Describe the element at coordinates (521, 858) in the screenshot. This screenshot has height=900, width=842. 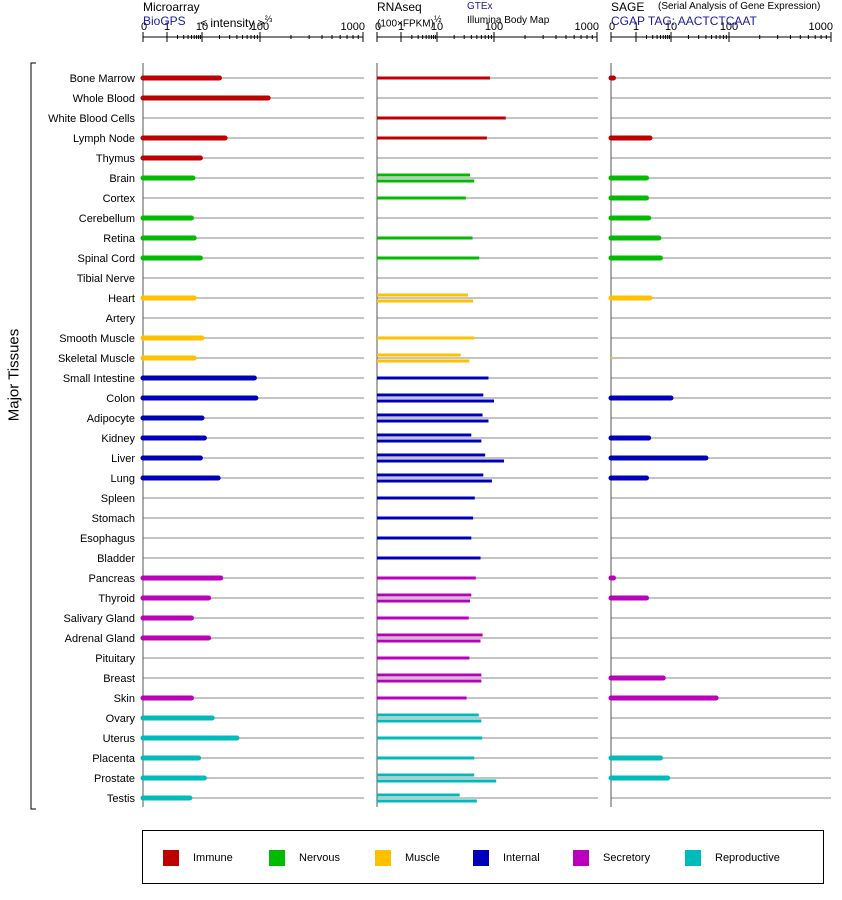
I see `legend-label-internal: Internal` at that location.